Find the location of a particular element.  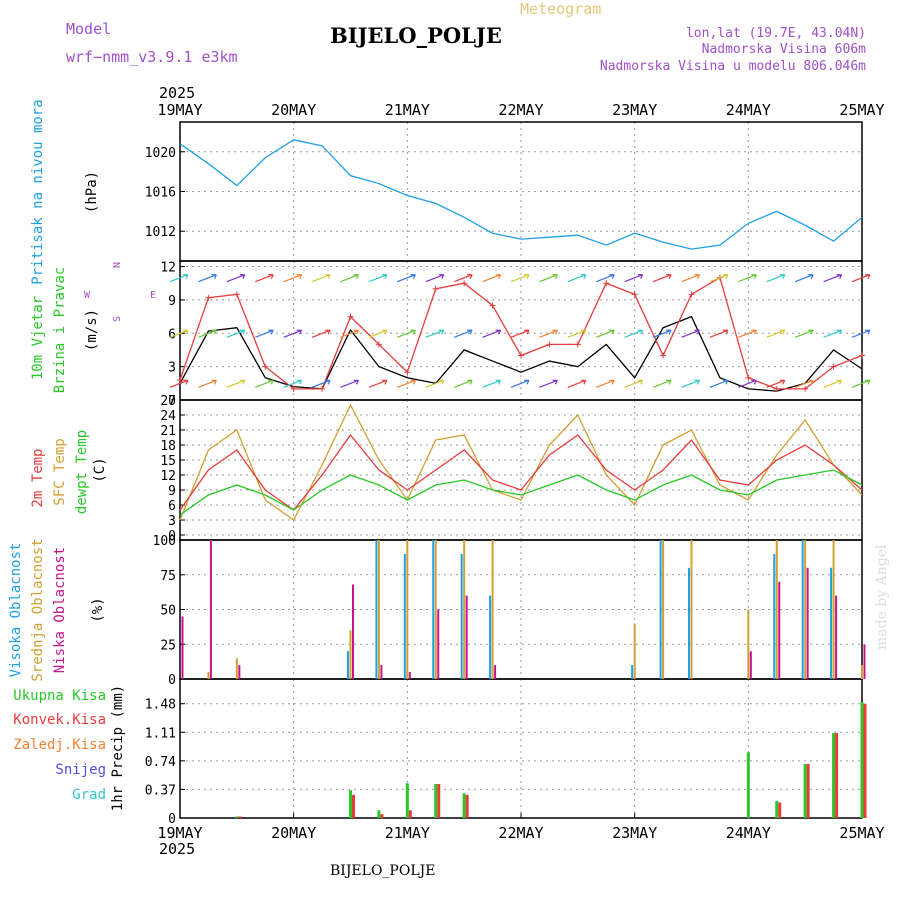

ytick-label: 21 is located at coordinates (168, 431).